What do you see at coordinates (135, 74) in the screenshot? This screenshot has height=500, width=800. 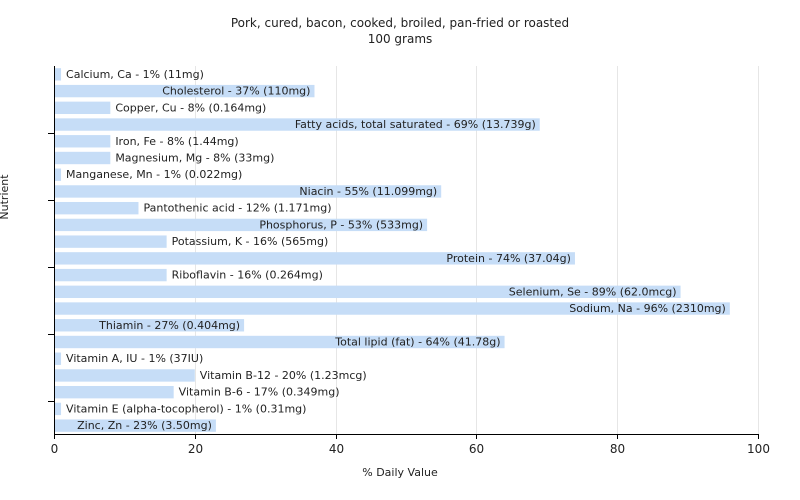 I see `bar-label-0: Calcium, Ca - 1% (11mg)` at bounding box center [135, 74].